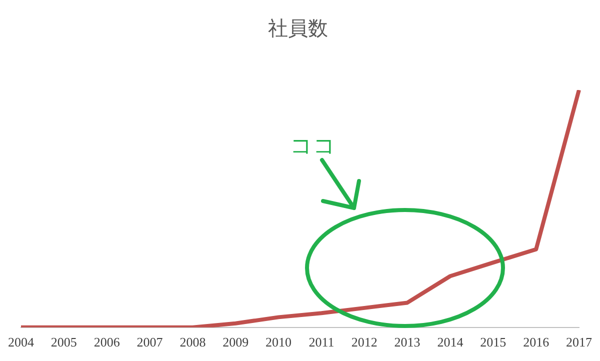 The image size is (600, 361). I want to click on x-tick-label: 2010, so click(279, 342).